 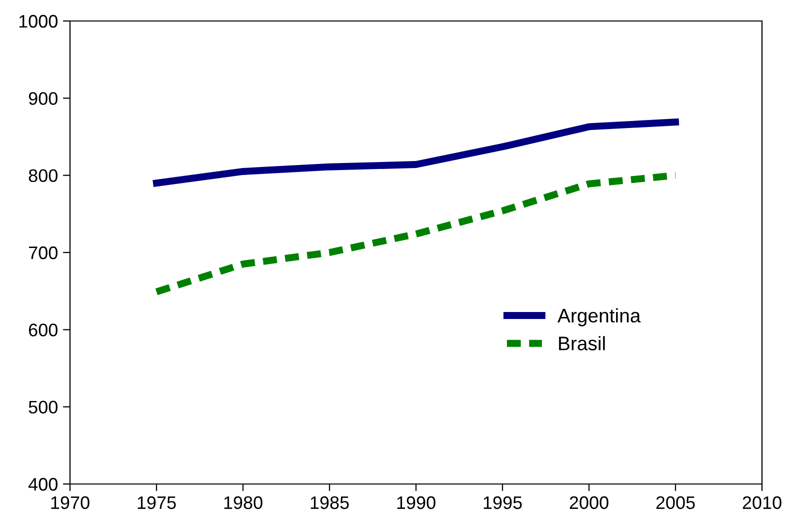 I want to click on x-tick-label: 1995, so click(x=503, y=503).